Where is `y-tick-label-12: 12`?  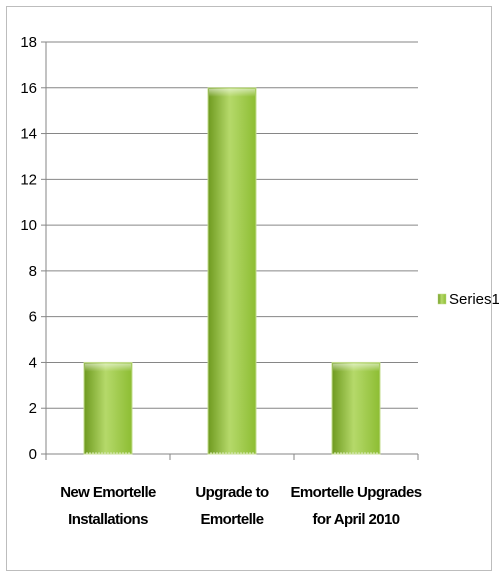
y-tick-label-12: 12 is located at coordinates (28, 179).